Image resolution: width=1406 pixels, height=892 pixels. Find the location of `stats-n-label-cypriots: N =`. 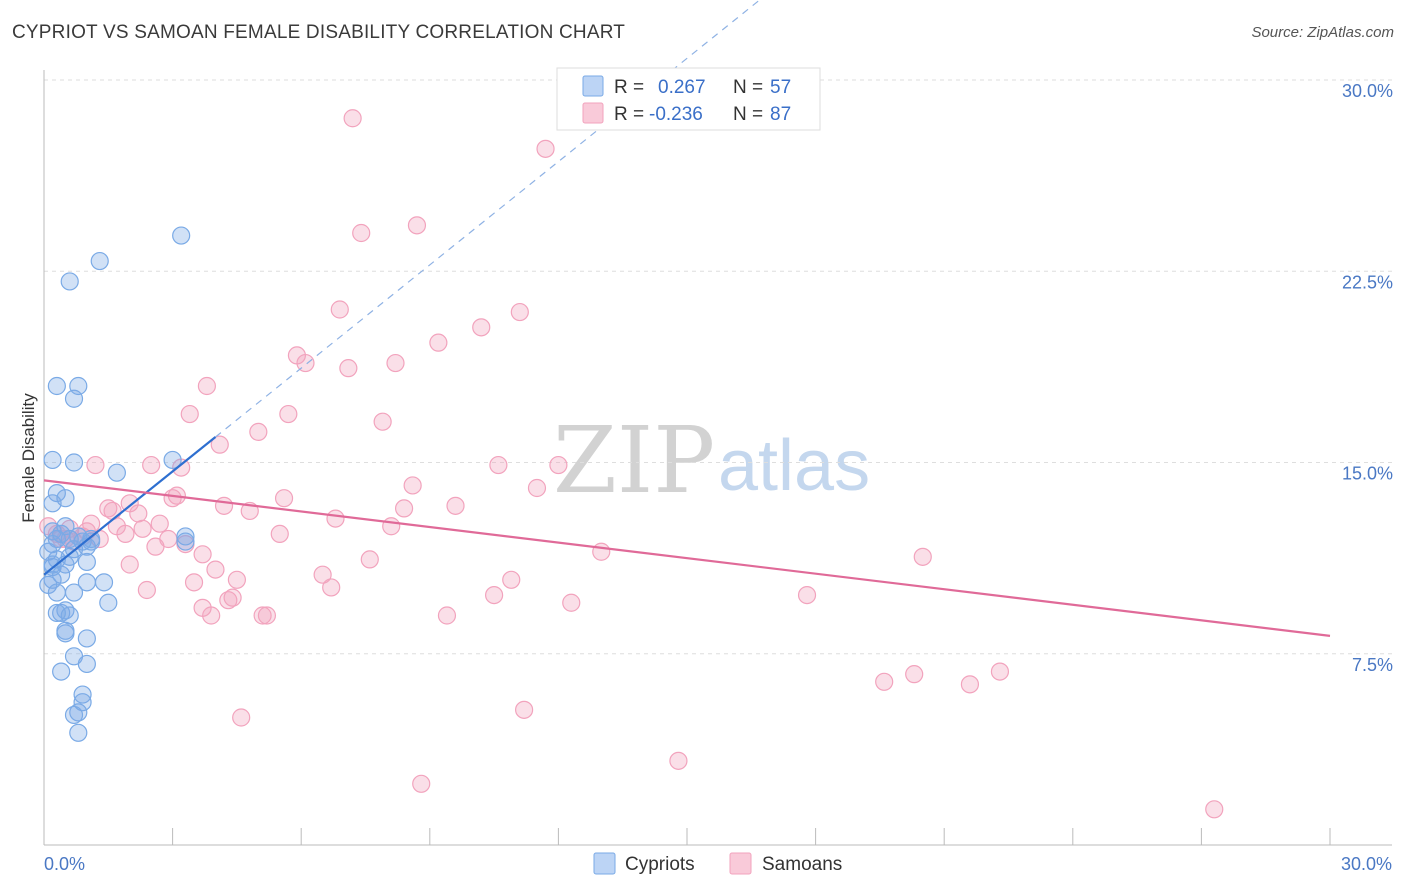

stats-n-label-cypriots: N = is located at coordinates (748, 87).